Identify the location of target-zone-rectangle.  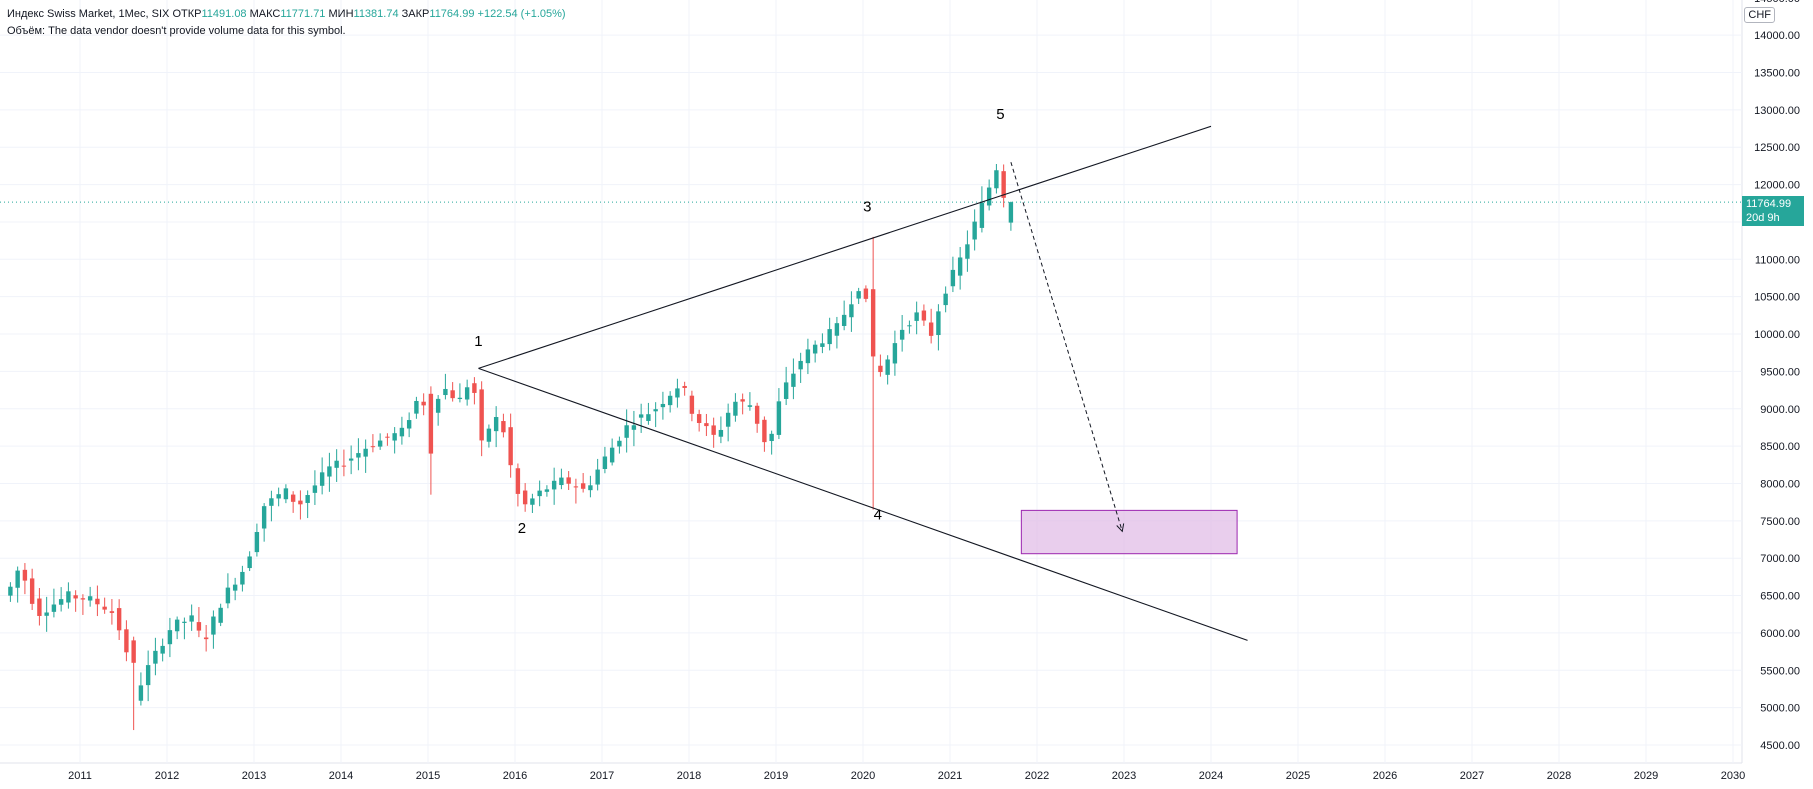
(1129, 532).